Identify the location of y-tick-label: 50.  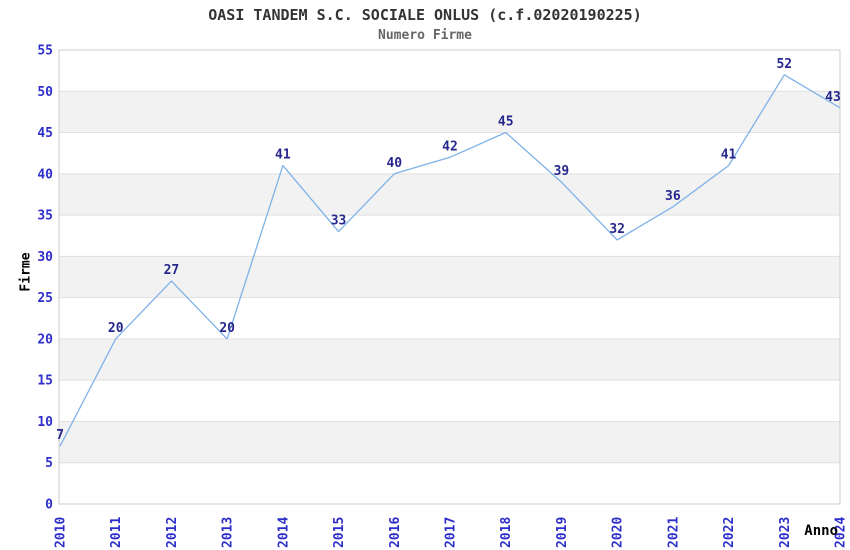
(45, 92).